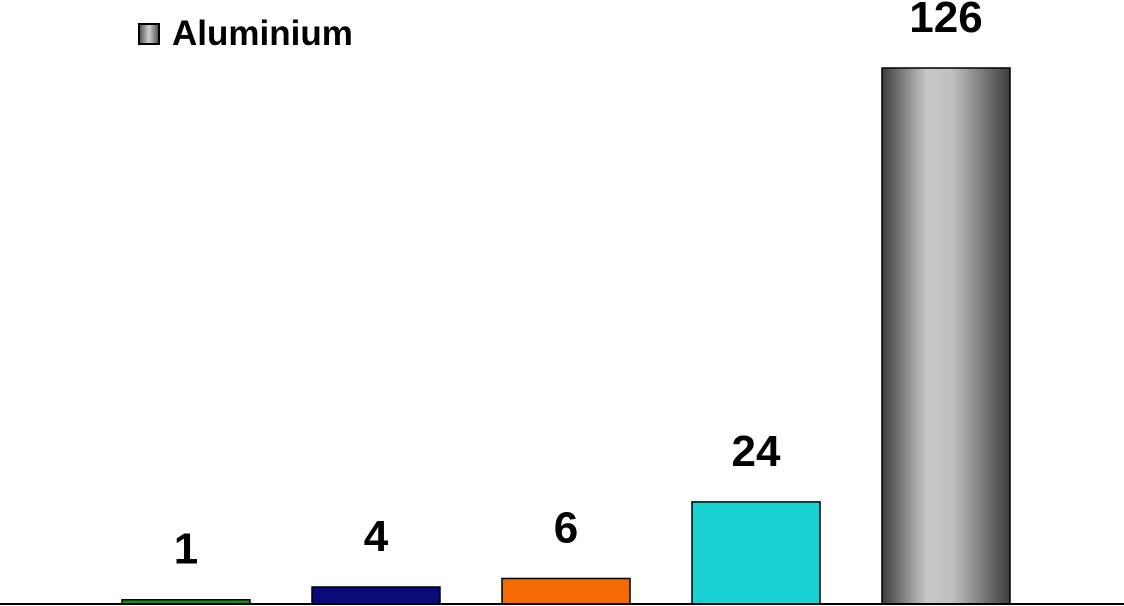 This screenshot has height=606, width=1124. I want to click on data-label-5: 126, so click(945, 21).